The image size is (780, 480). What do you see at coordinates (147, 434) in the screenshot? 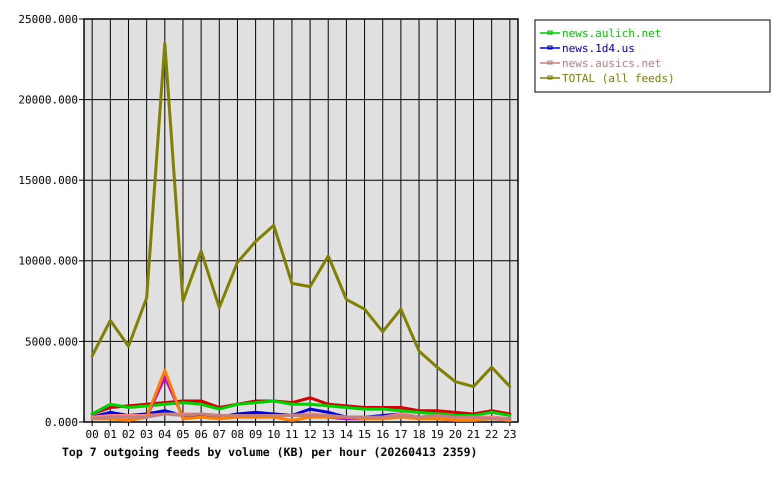
I see `x-tick-label: 03` at bounding box center [147, 434].